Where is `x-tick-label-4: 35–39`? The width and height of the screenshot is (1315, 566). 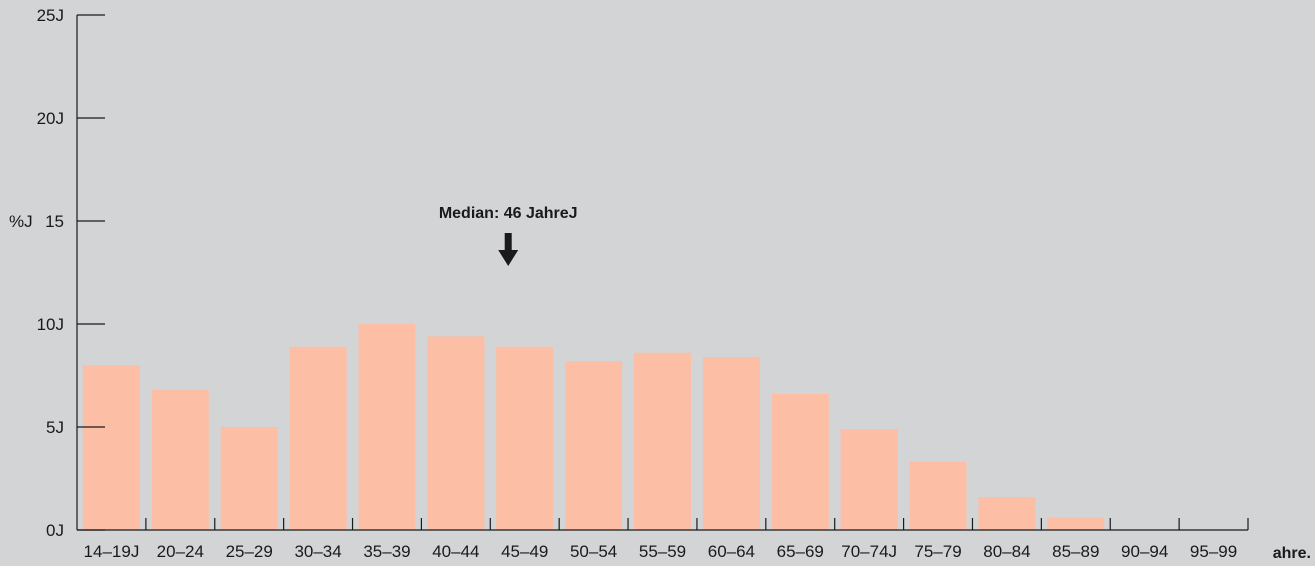
x-tick-label-4: 35–39 is located at coordinates (386, 551).